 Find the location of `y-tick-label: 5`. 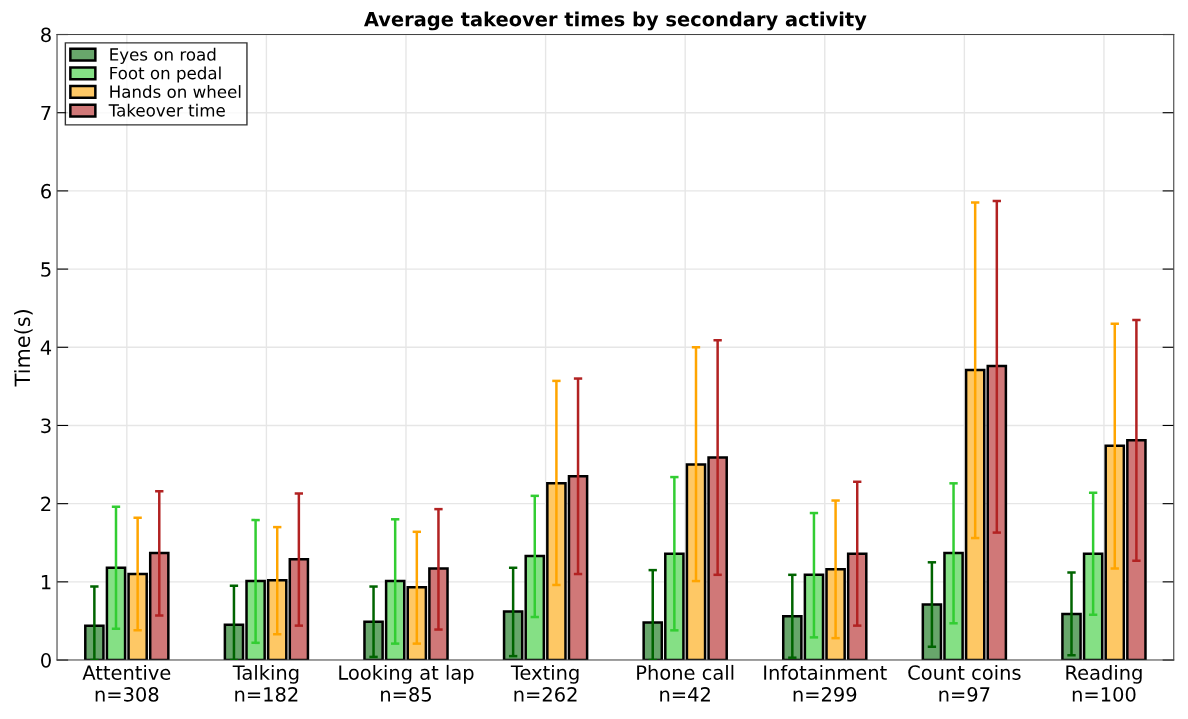

y-tick-label: 5 is located at coordinates (46, 269).